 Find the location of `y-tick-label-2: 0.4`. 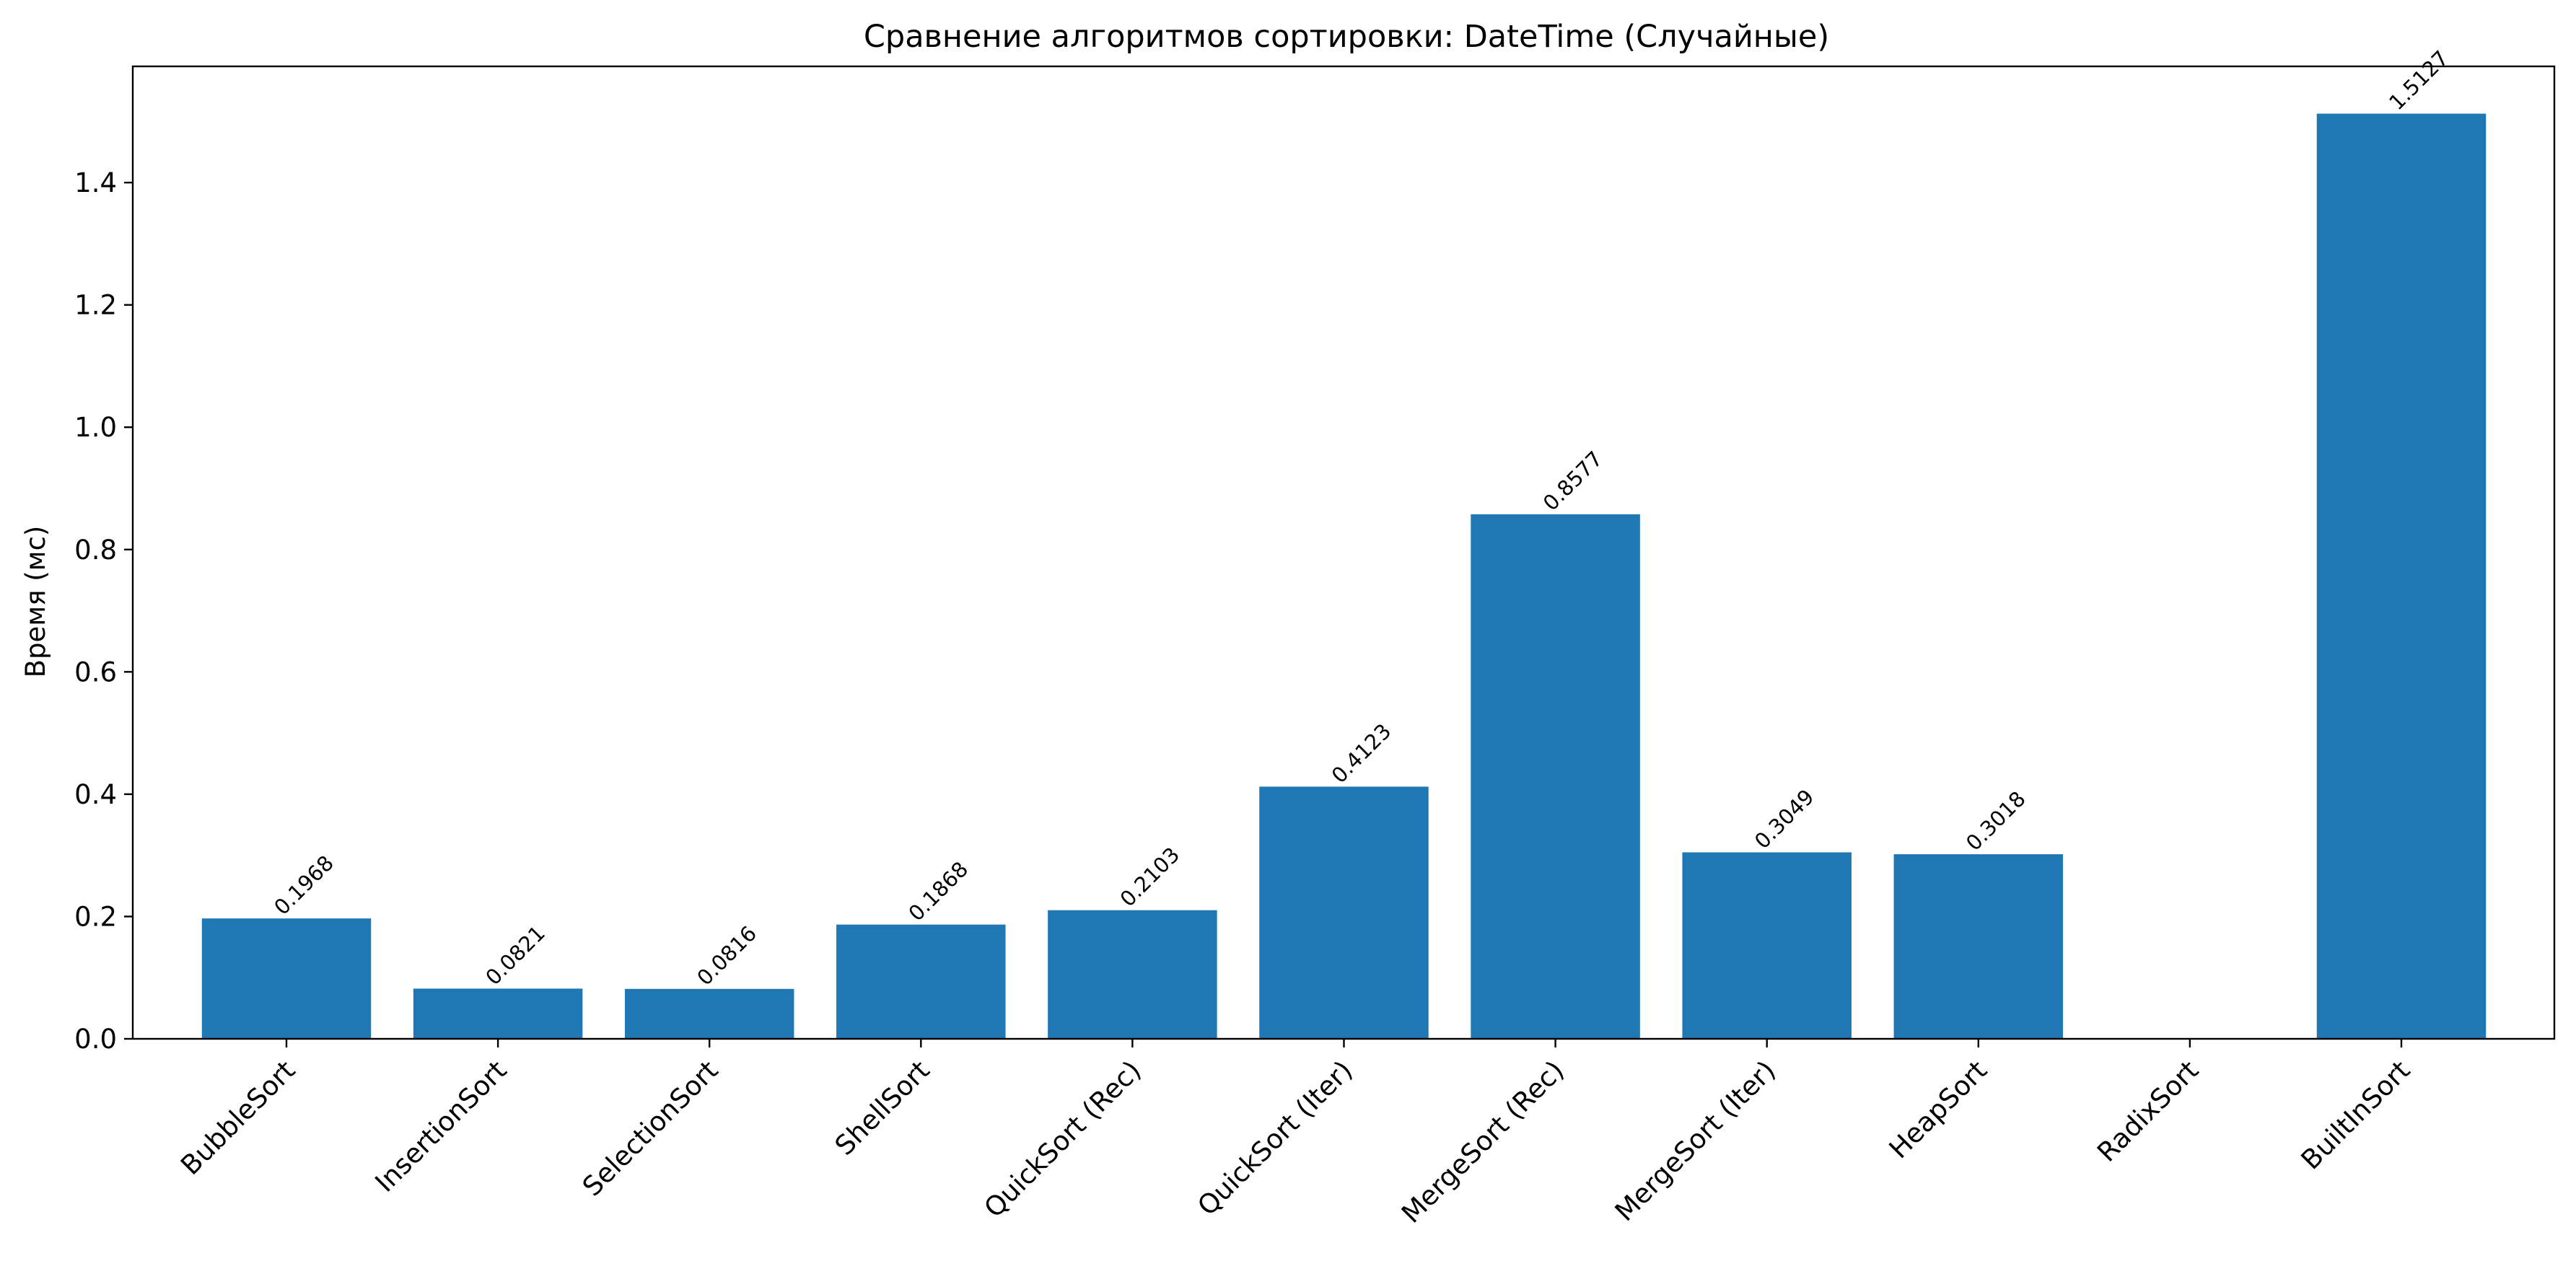

y-tick-label-2: 0.4 is located at coordinates (95, 795).